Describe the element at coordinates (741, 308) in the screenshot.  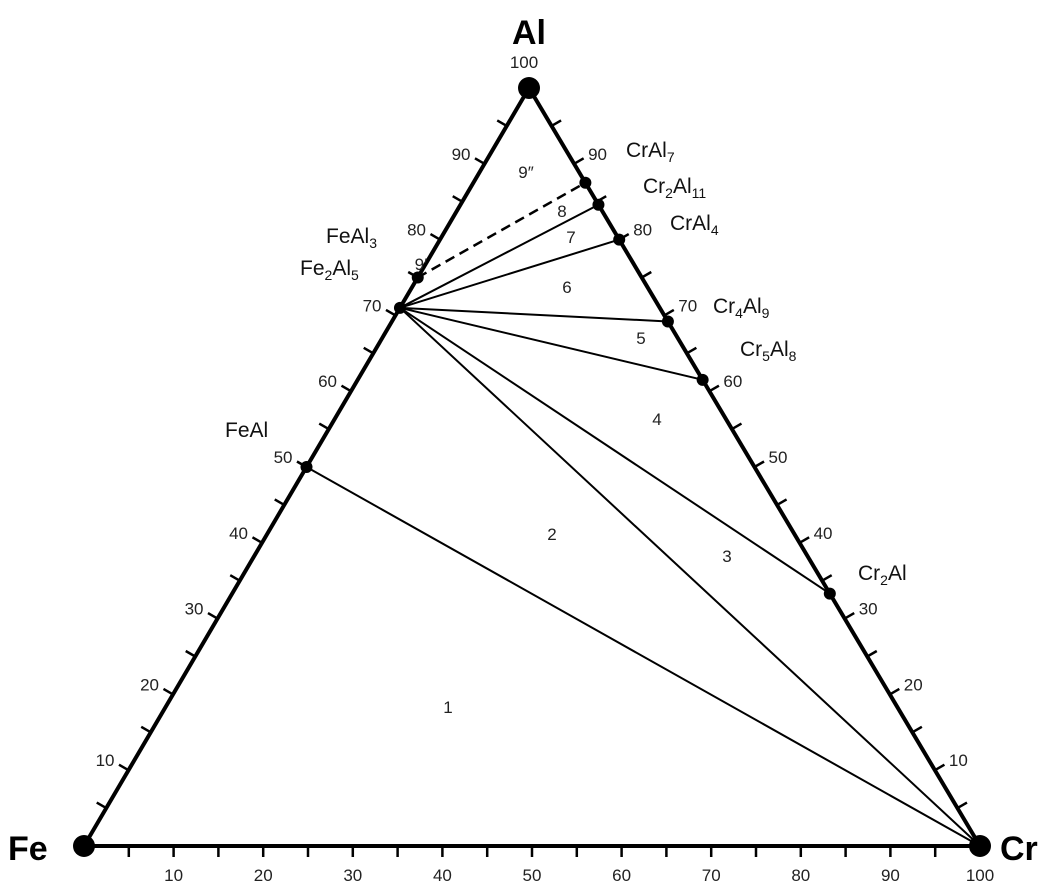
I see `phase-label-cr4al9: Cr4Al9` at that location.